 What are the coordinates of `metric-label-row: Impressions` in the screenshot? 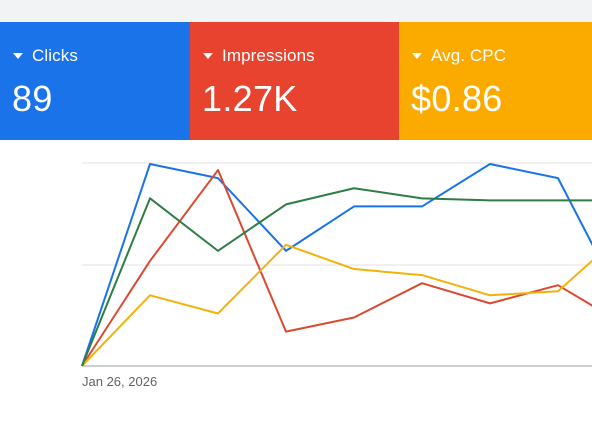 It's located at (300, 56).